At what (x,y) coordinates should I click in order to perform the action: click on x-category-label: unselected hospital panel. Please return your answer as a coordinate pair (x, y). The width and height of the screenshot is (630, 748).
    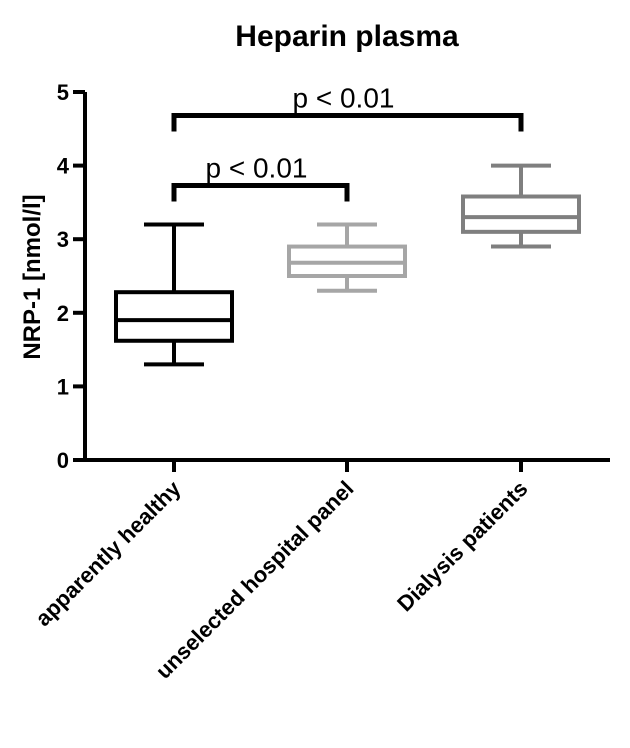
    Looking at the image, I should click on (255, 580).